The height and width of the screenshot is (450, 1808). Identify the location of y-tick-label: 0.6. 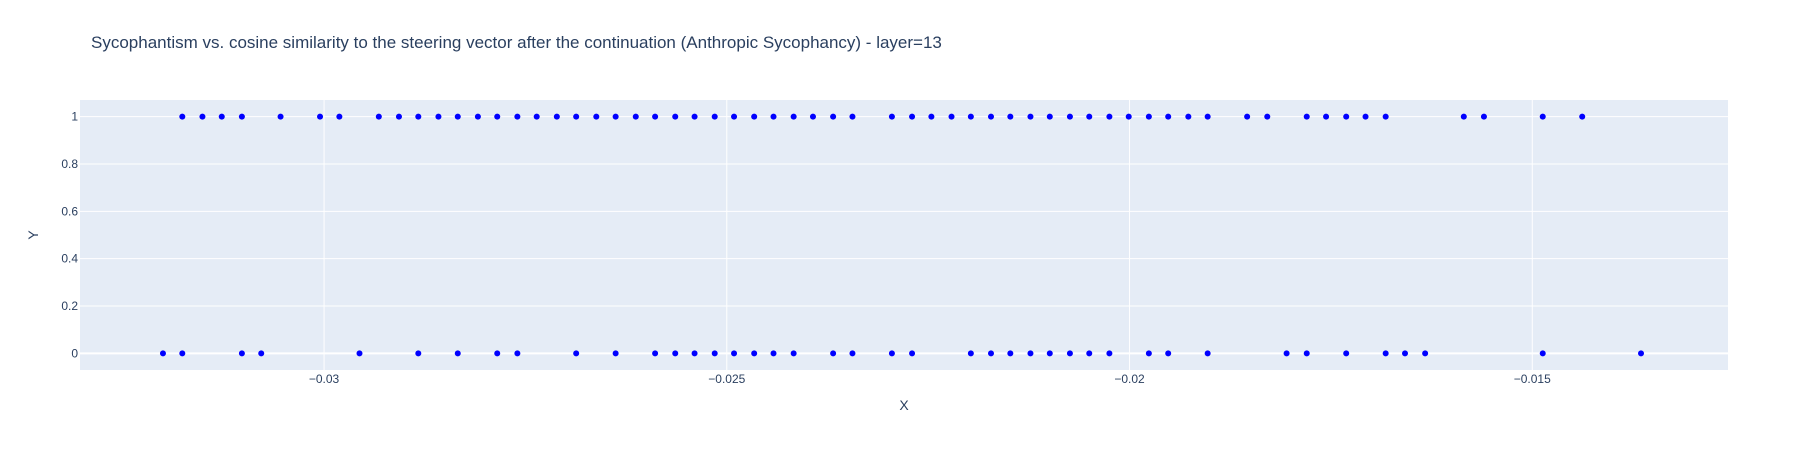
(69, 211).